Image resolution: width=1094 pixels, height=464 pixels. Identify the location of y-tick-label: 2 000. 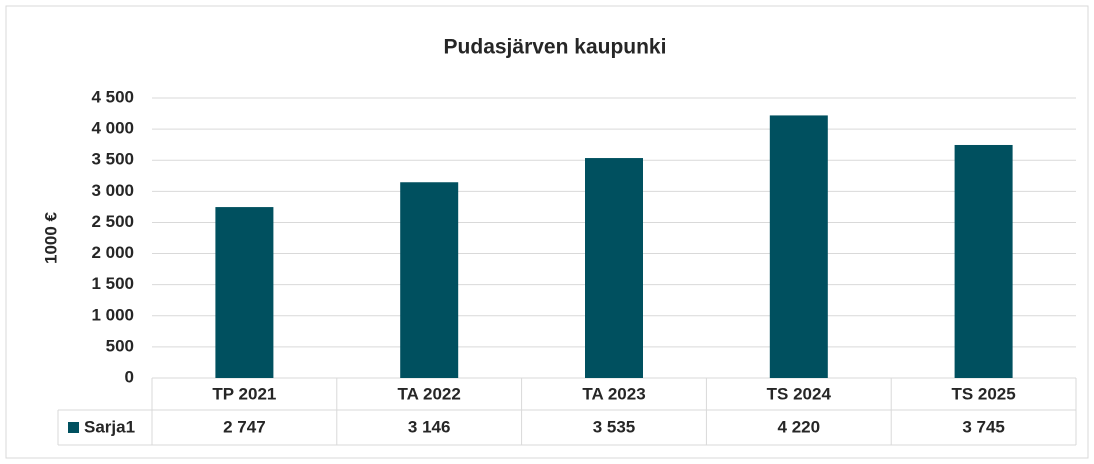
(112, 252).